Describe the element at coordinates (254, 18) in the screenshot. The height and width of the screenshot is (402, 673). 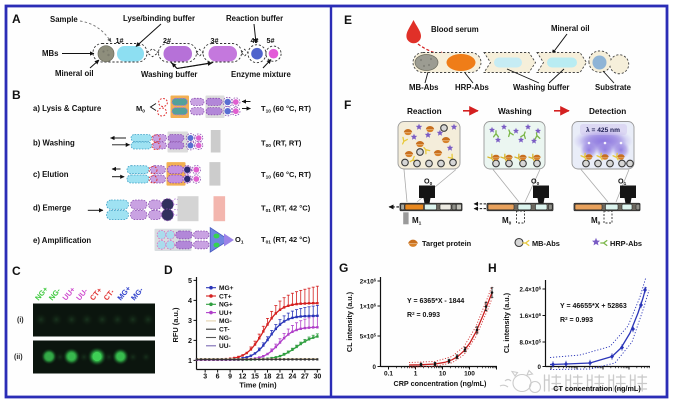
I see `svg-text: Reaction buffer` at that location.